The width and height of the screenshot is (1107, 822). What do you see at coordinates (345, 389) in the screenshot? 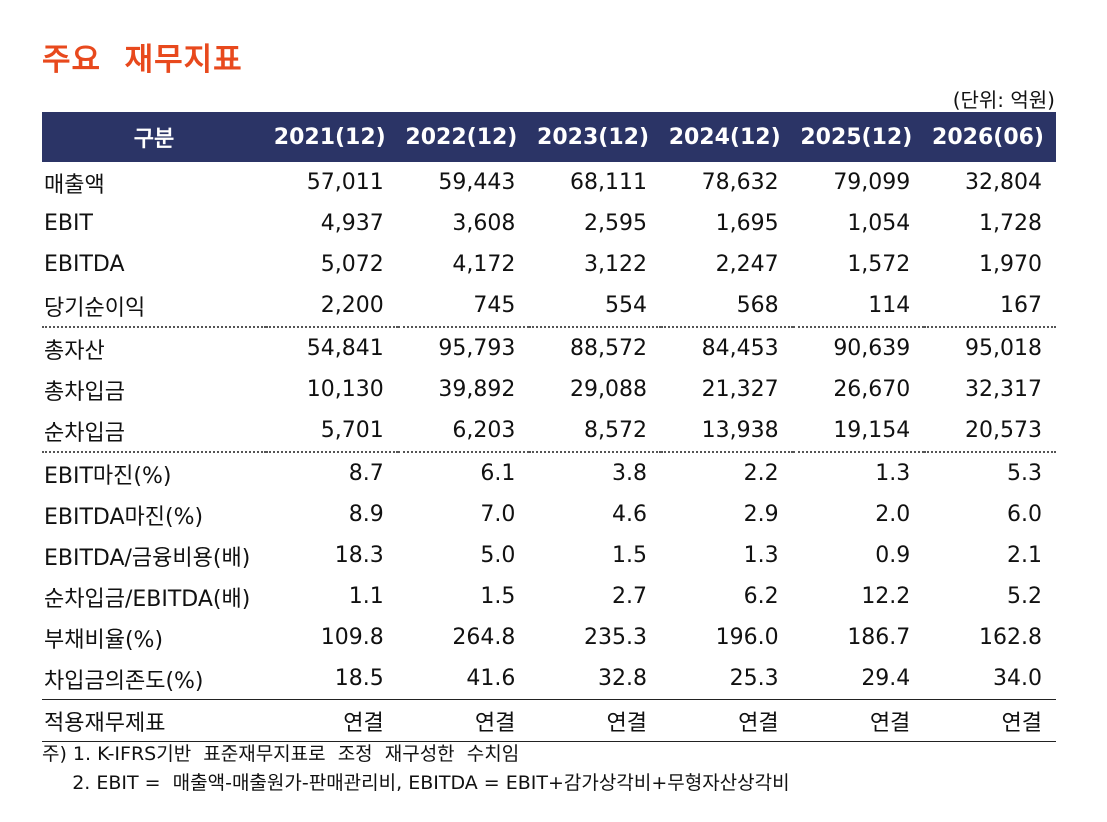
I see `row-value: 10,130` at bounding box center [345, 389].